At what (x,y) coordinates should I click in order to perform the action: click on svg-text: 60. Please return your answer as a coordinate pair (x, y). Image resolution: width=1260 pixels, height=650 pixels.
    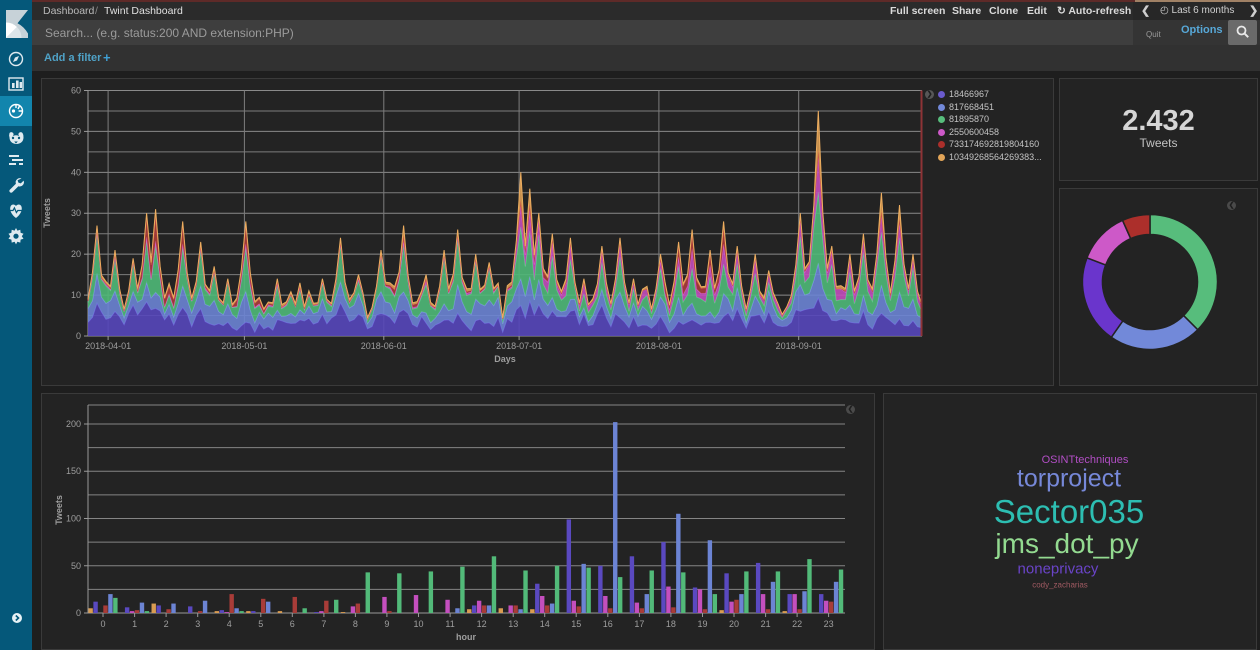
    Looking at the image, I should click on (76, 91).